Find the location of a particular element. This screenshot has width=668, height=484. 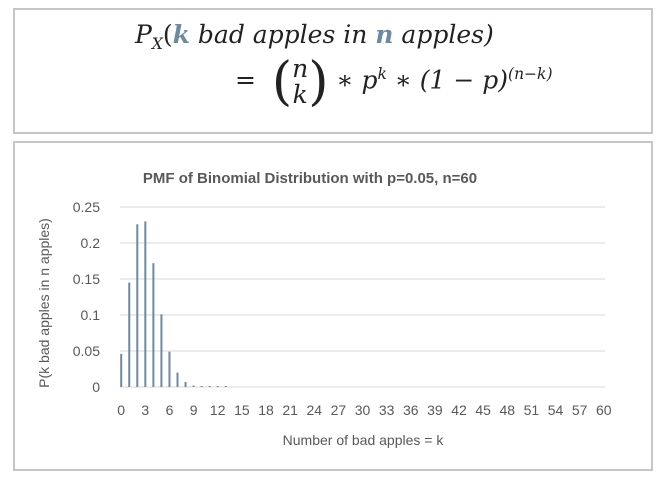

formula-open-paren: ( is located at coordinates (167, 34).